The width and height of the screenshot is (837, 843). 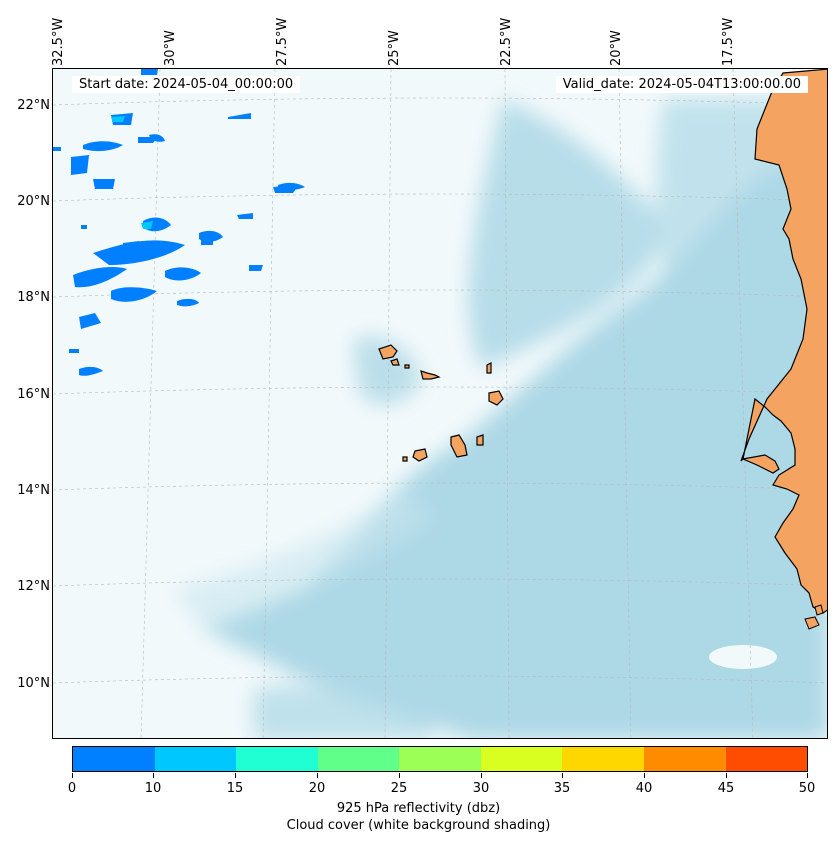 What do you see at coordinates (388, 352) in the screenshot?
I see `island-santo-antao` at bounding box center [388, 352].